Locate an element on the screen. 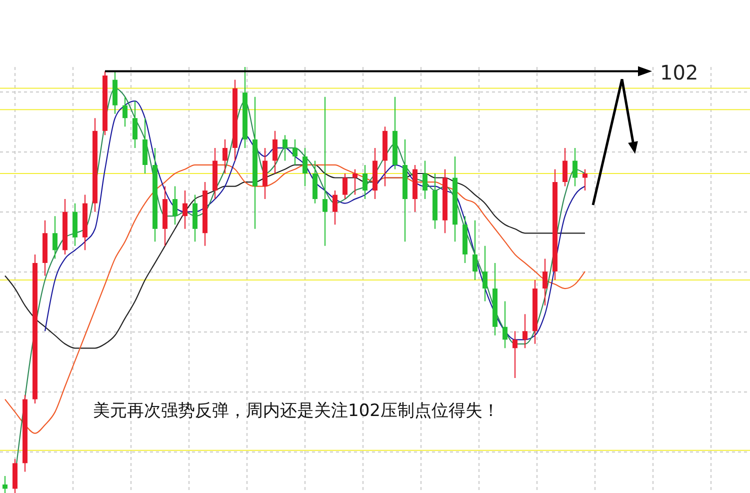  text: 102 is located at coordinates (679, 72).